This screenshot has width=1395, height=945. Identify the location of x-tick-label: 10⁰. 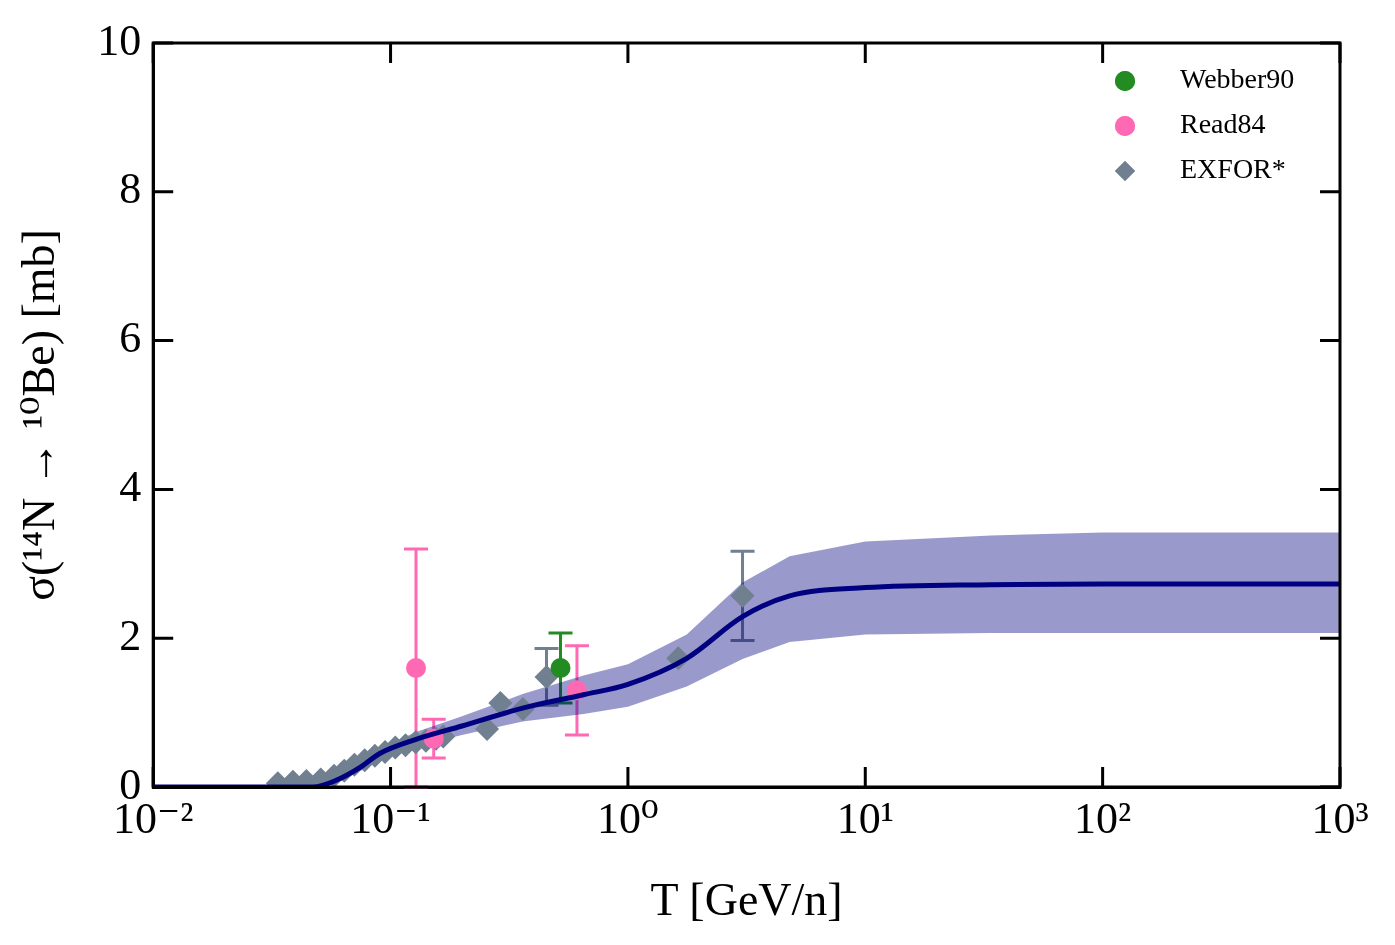
(628, 818).